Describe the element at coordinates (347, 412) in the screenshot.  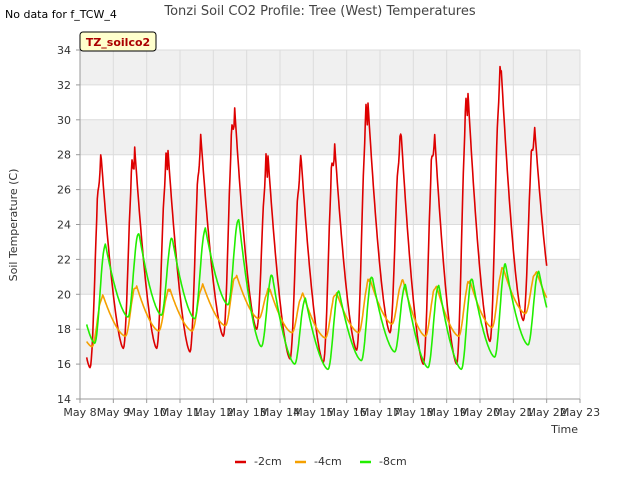
I see `x-tick-label: May 16` at that location.